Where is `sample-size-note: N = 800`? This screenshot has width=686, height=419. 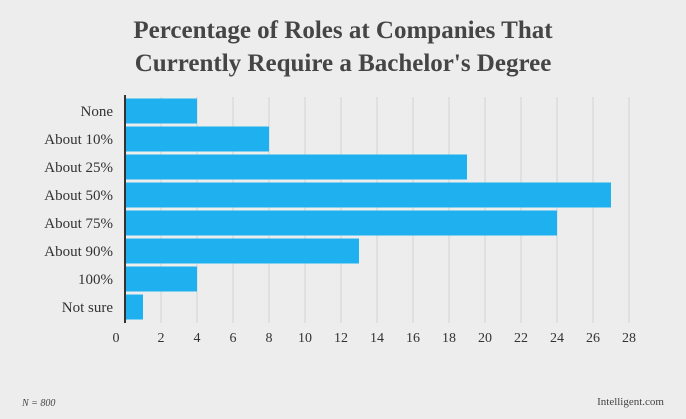 sample-size-note: N = 800 is located at coordinates (39, 403).